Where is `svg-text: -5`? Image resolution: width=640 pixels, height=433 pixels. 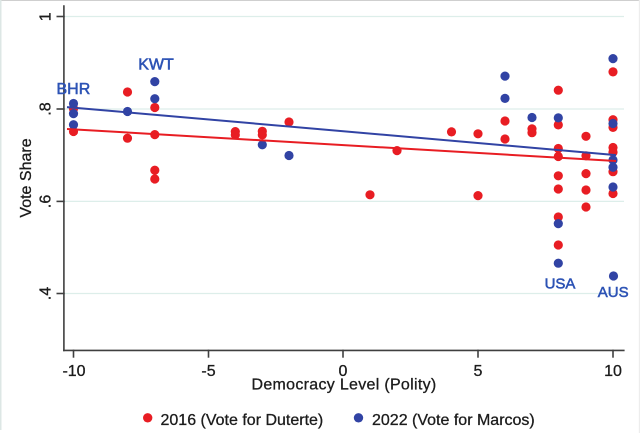
svg-text: -5 is located at coordinates (208, 371).